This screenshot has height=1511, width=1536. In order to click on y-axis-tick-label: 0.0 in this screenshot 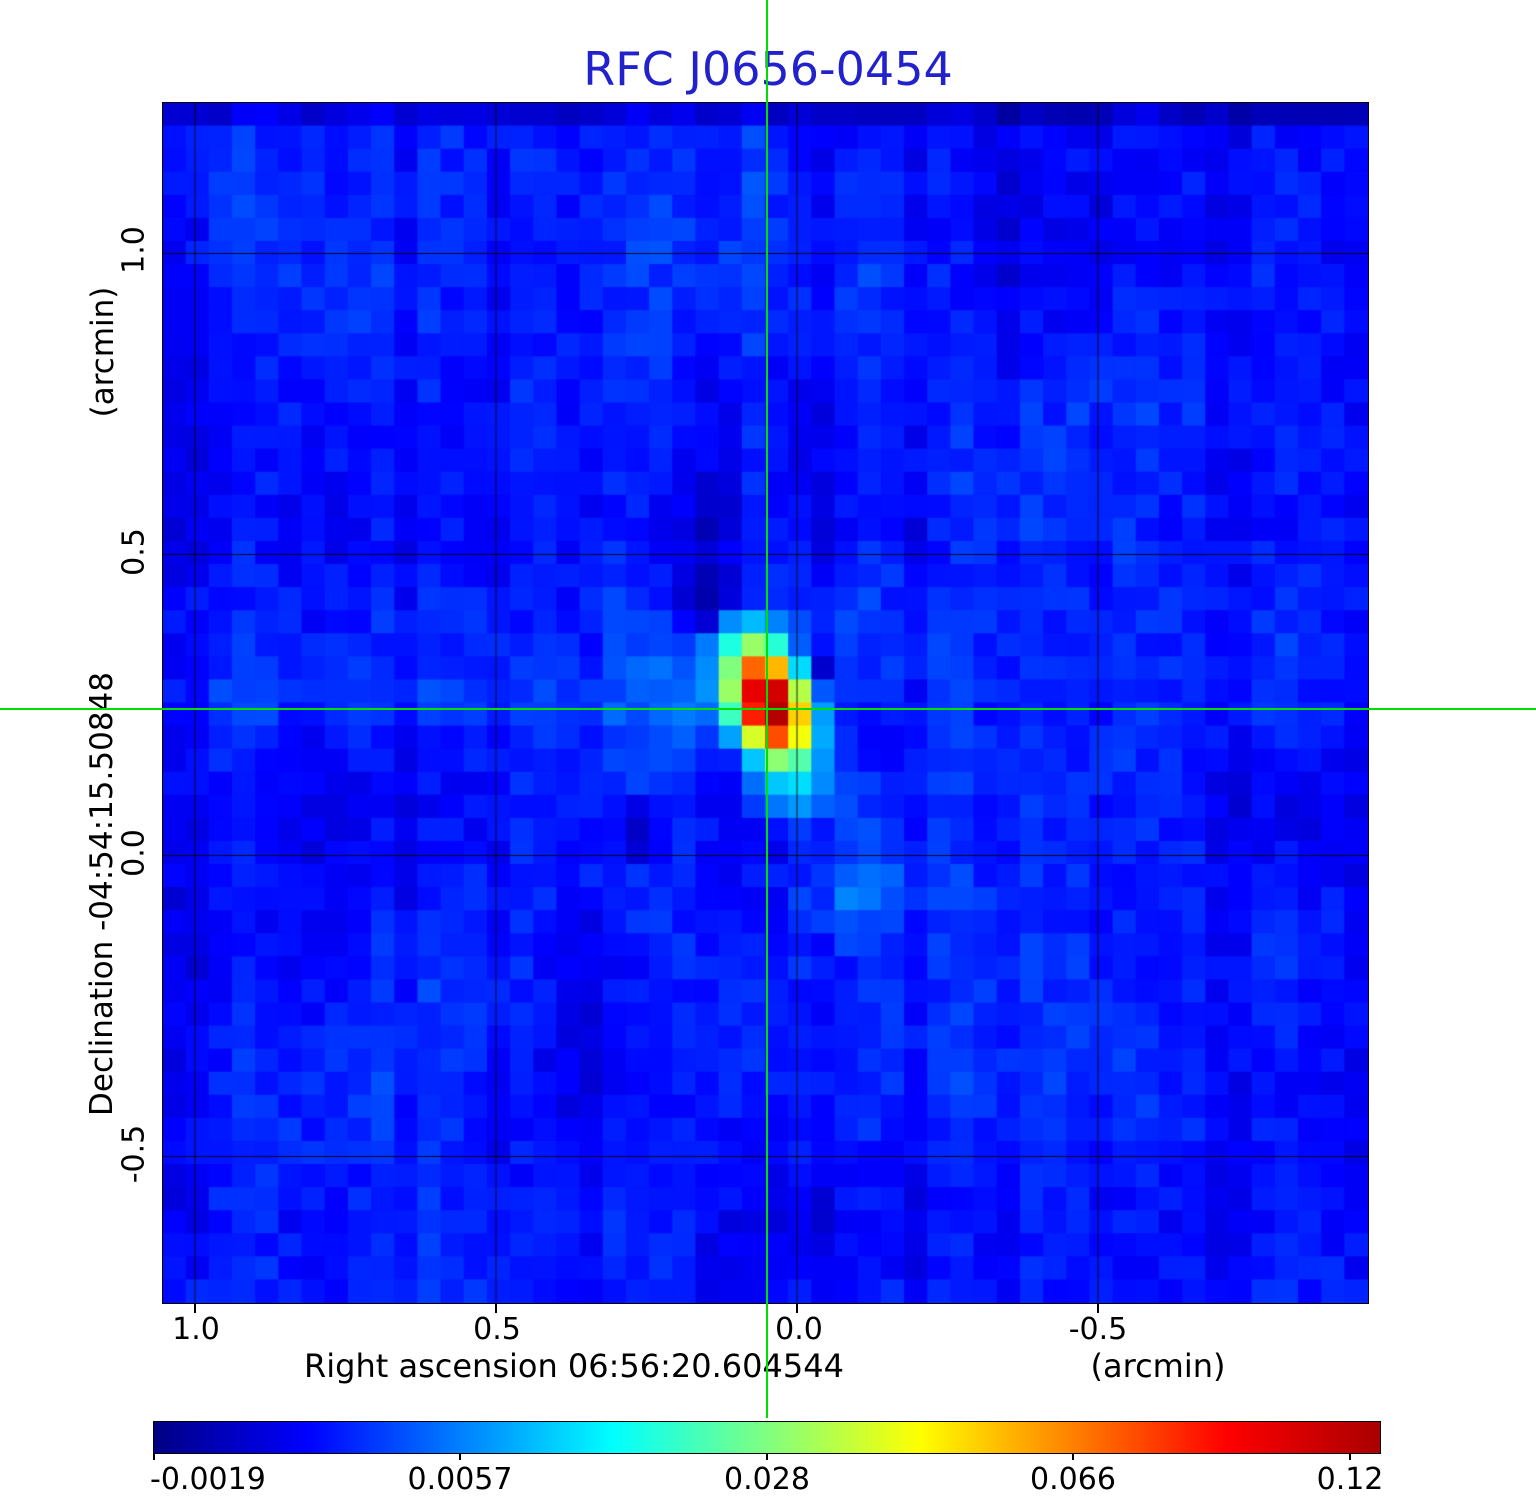, I will do `click(134, 853)`.